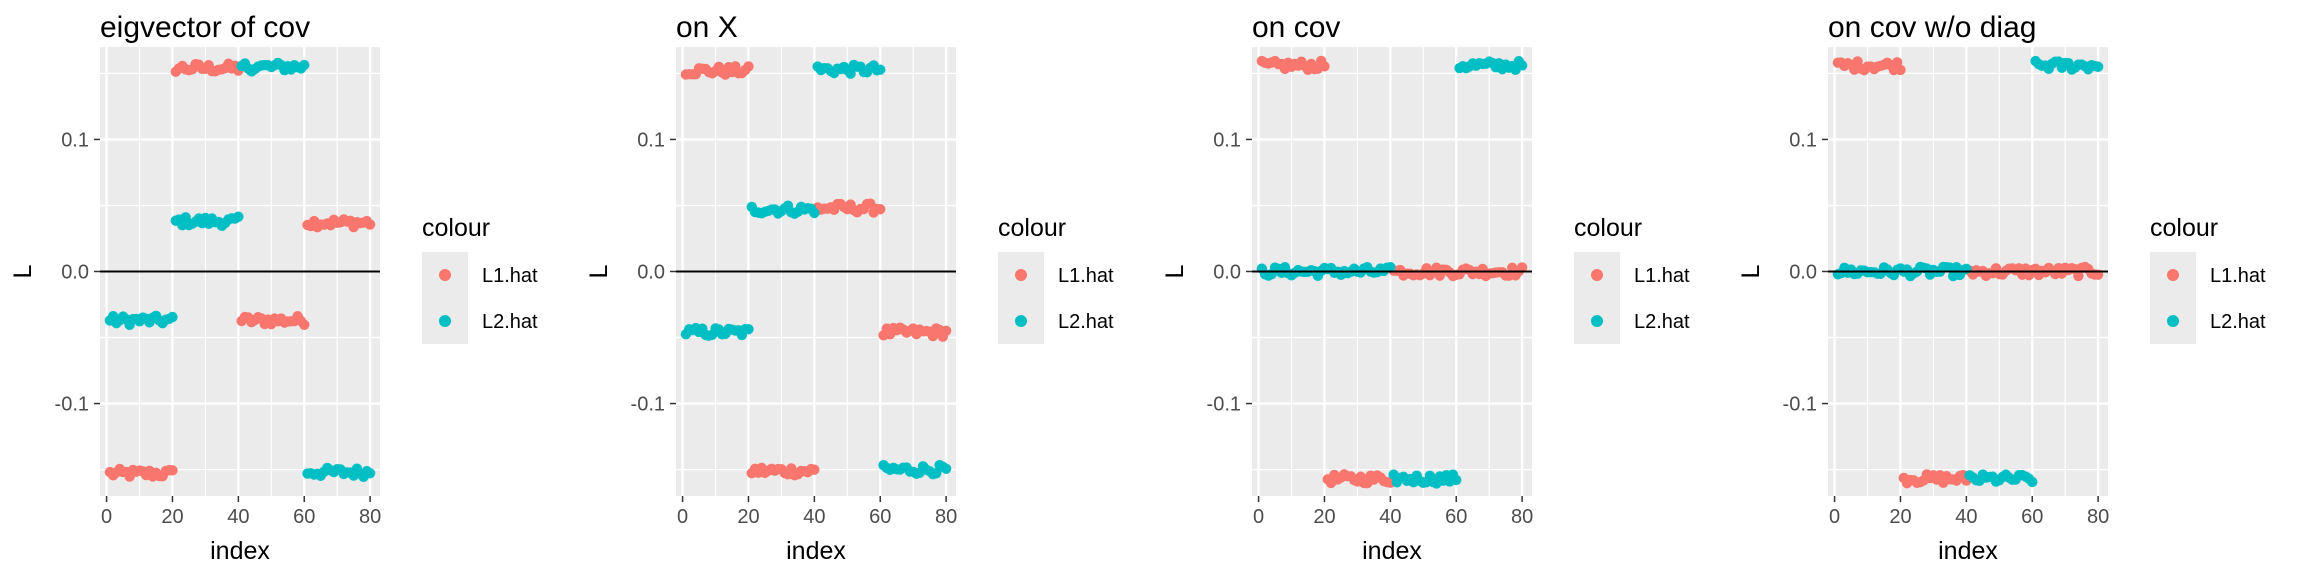 Image resolution: width=2304 pixels, height=576 pixels. What do you see at coordinates (205, 27) in the screenshot?
I see `chart-title: eigvector of cov` at bounding box center [205, 27].